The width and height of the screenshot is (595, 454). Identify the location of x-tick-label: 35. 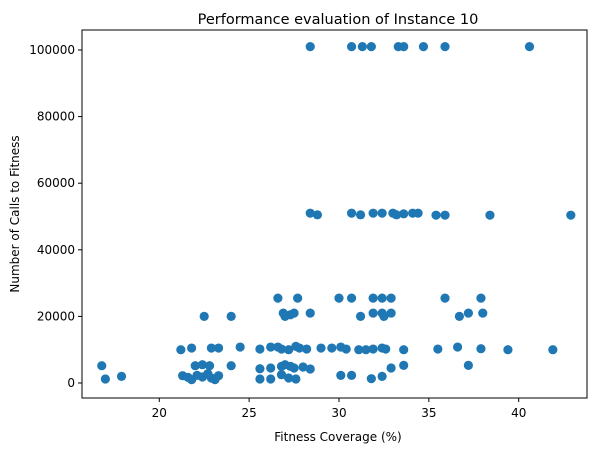
(428, 413).